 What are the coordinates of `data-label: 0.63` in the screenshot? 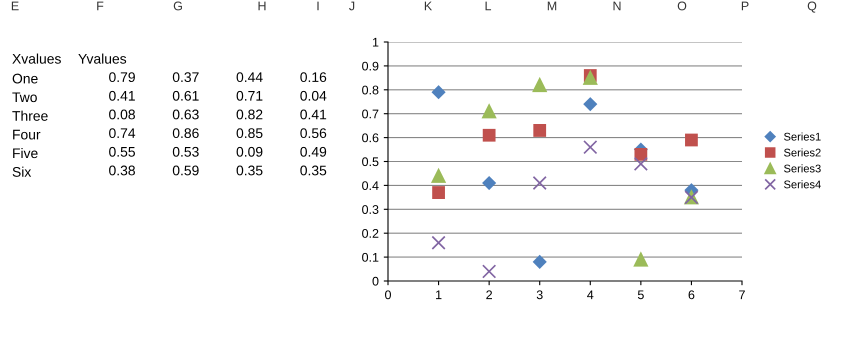 It's located at (185, 115).